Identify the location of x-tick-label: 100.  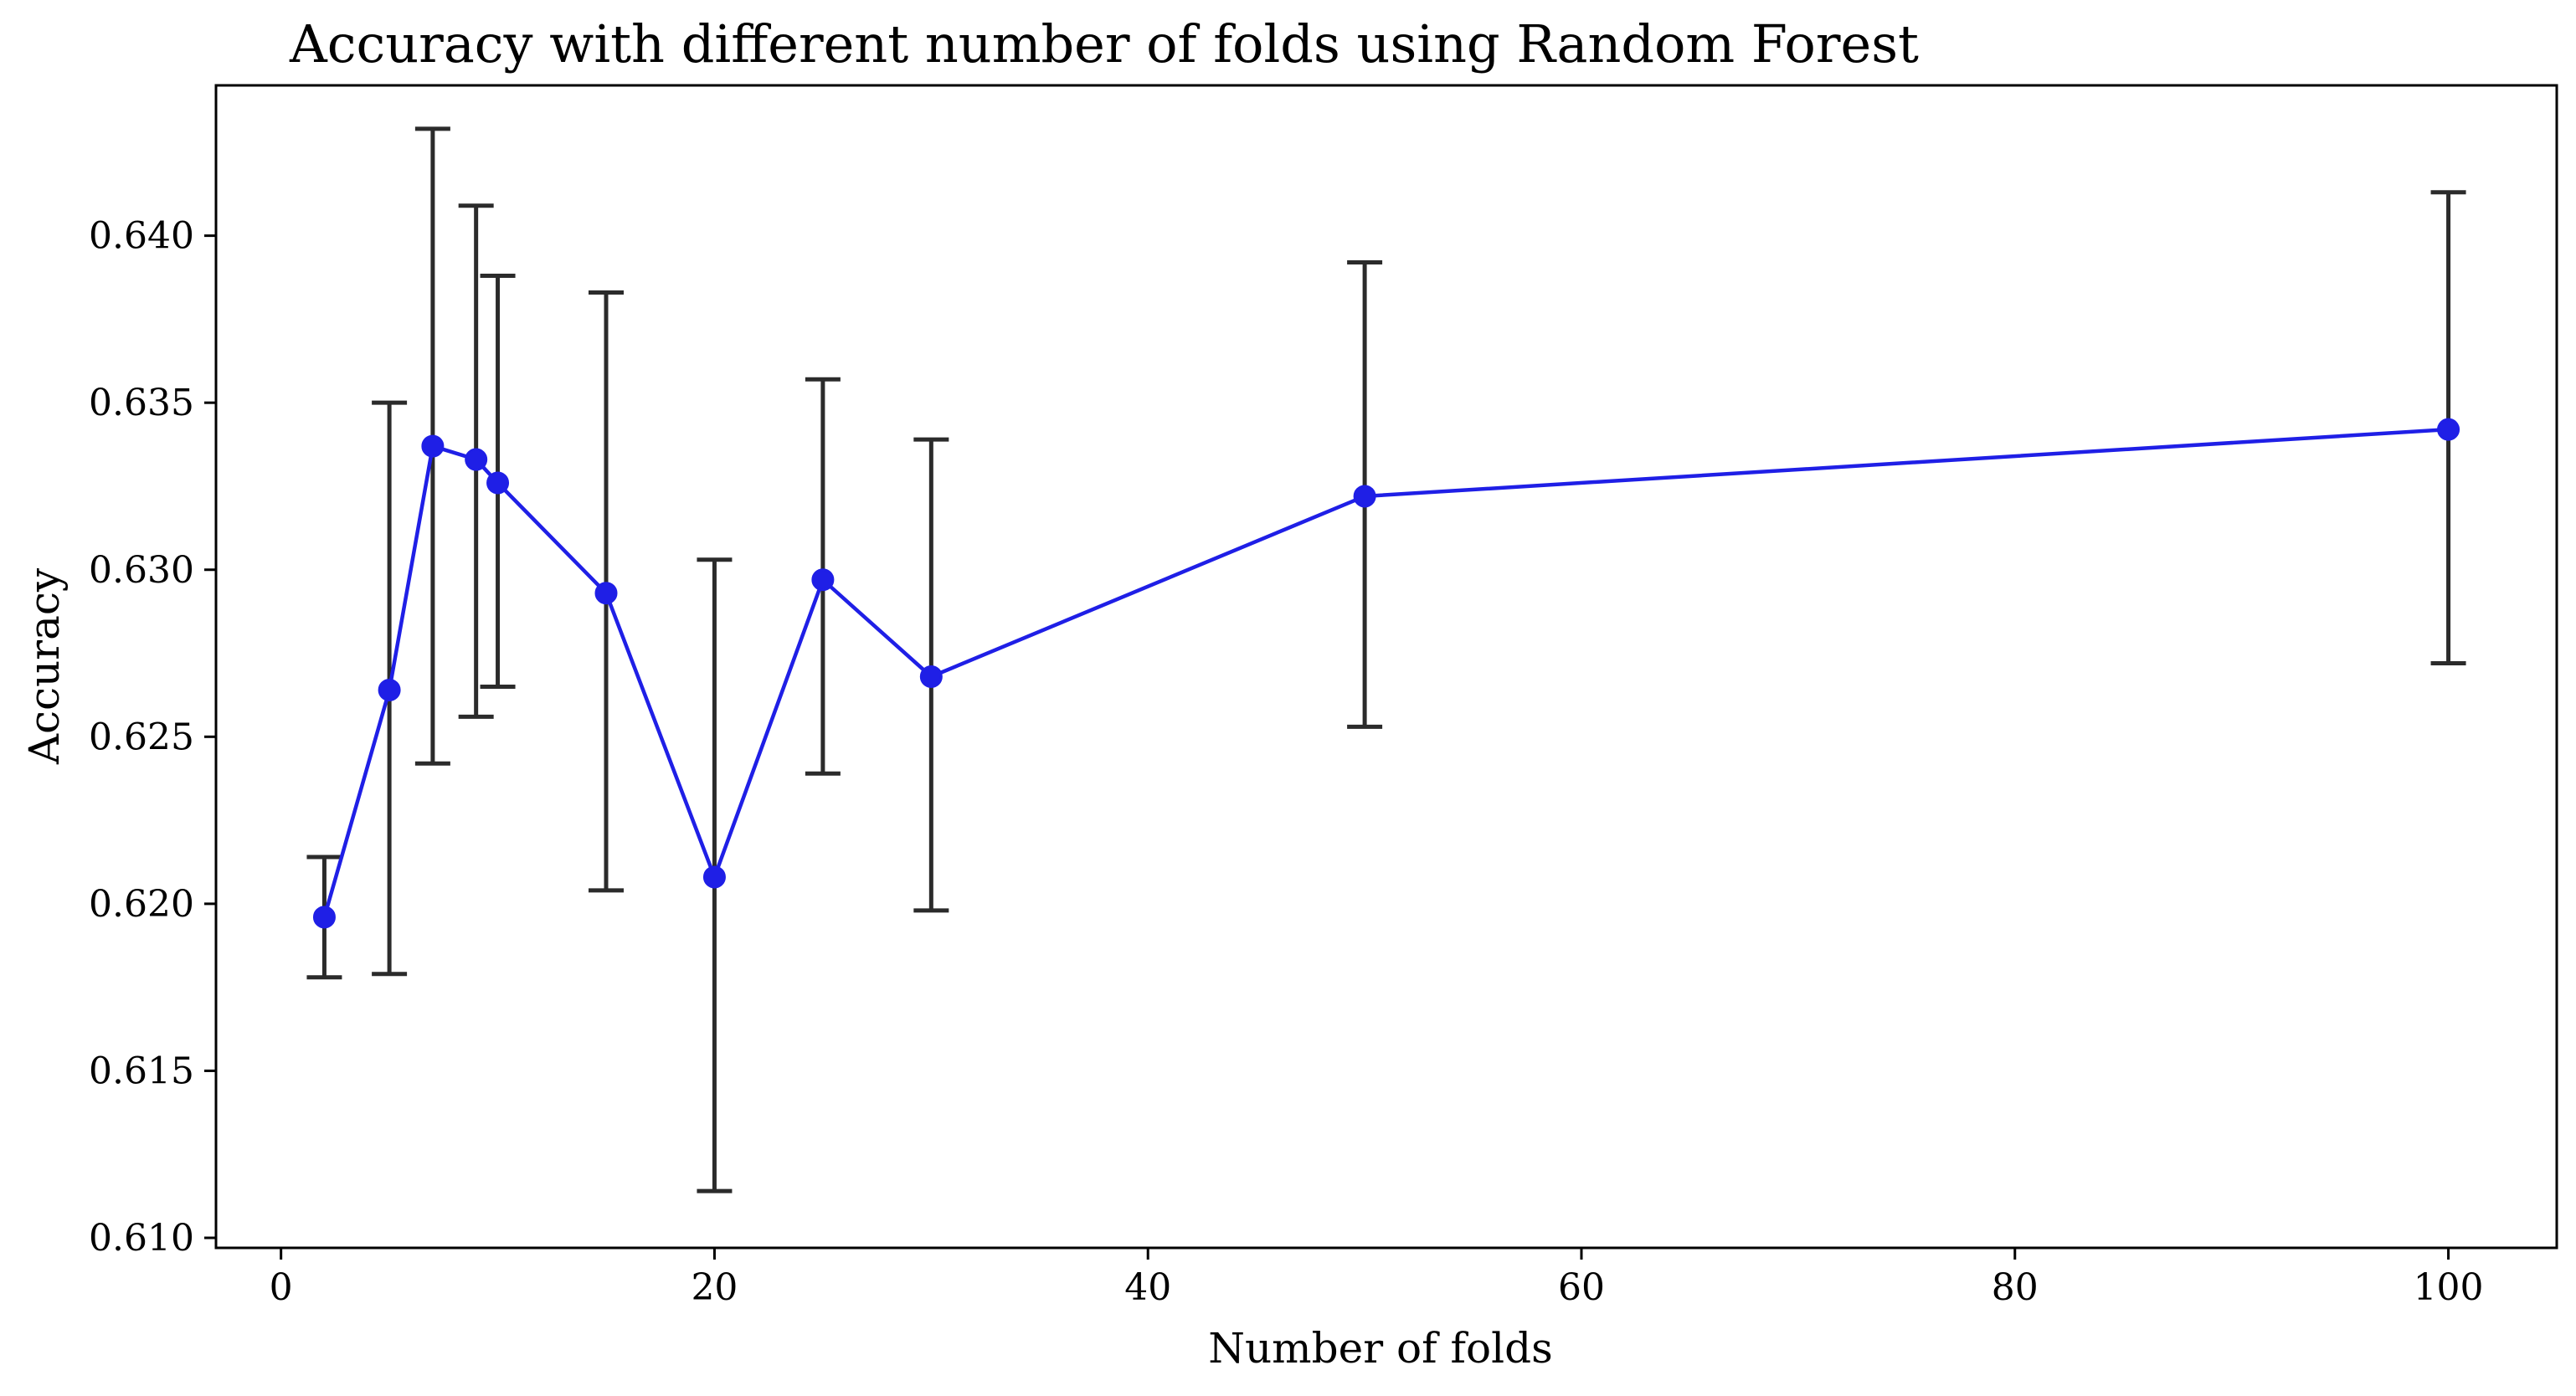
(2449, 1287).